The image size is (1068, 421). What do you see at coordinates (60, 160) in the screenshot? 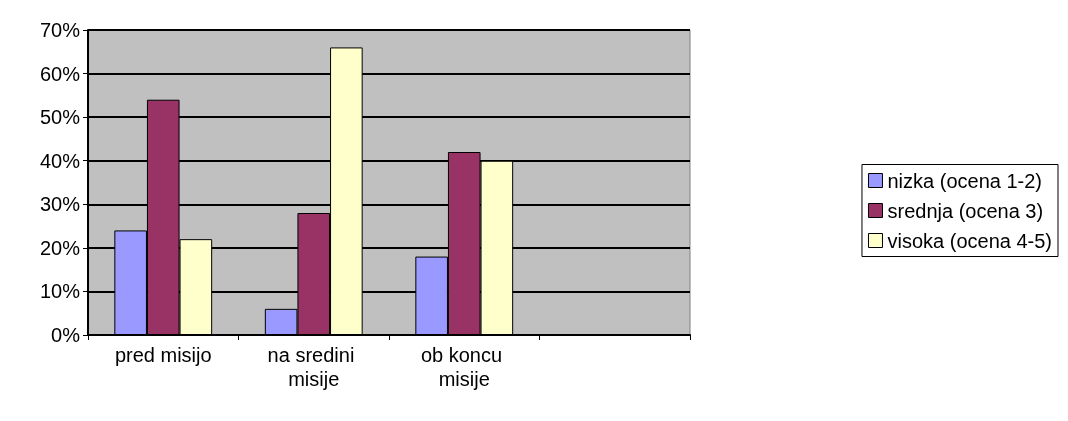
I see `y-tick-label: 40%` at bounding box center [60, 160].